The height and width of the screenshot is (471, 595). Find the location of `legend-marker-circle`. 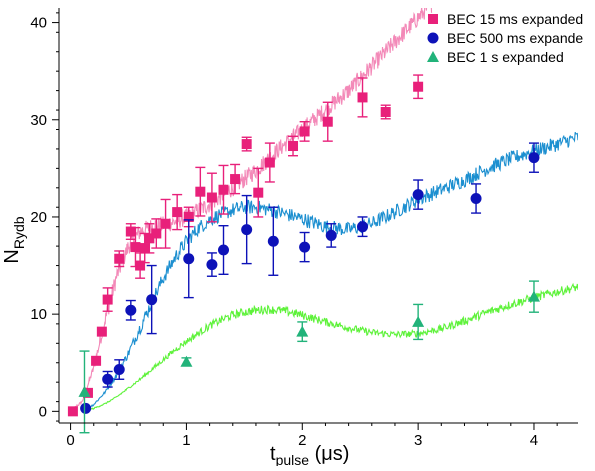

legend-marker-circle is located at coordinates (433, 38).